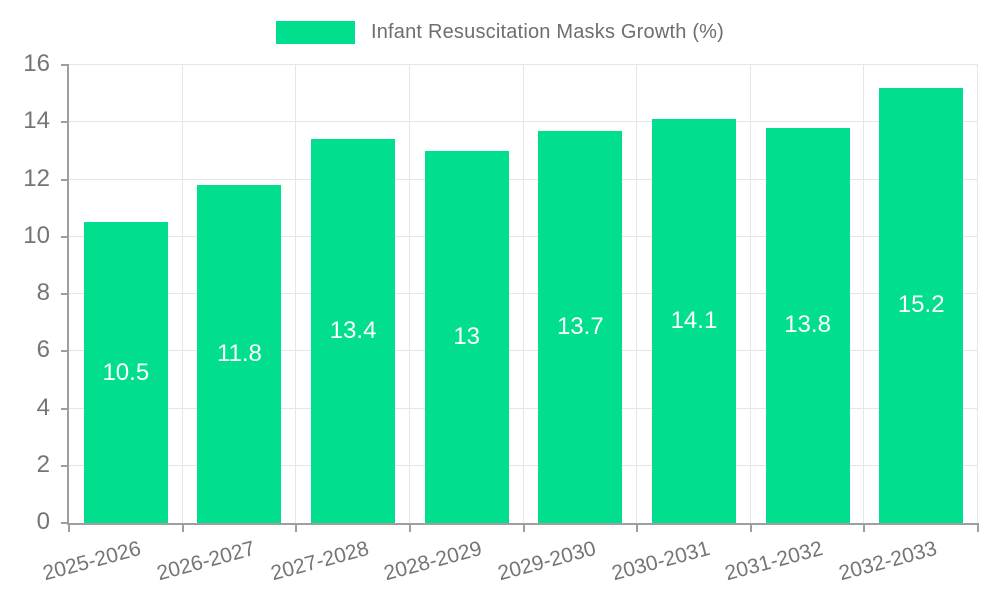 This screenshot has height=600, width=1000. I want to click on legend-label: Infant Resuscitation Masks Growth (%), so click(547, 31).